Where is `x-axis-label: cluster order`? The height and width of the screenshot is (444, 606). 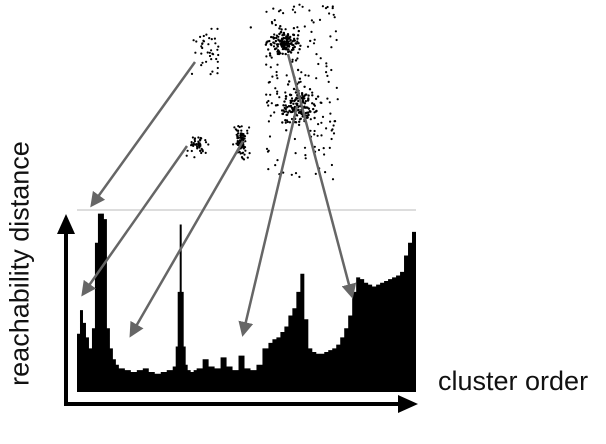 x-axis-label: cluster order is located at coordinates (513, 381).